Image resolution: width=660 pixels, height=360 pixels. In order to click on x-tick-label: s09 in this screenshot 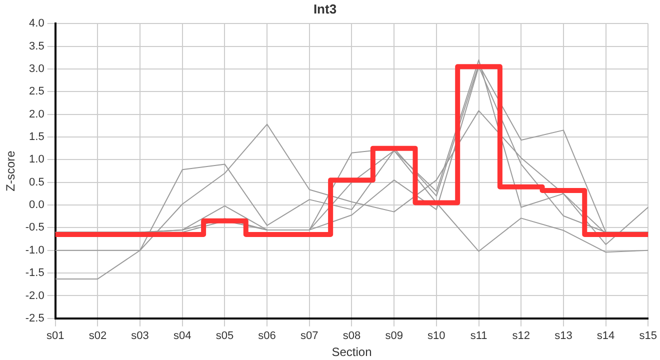, I will do `click(394, 336)`.